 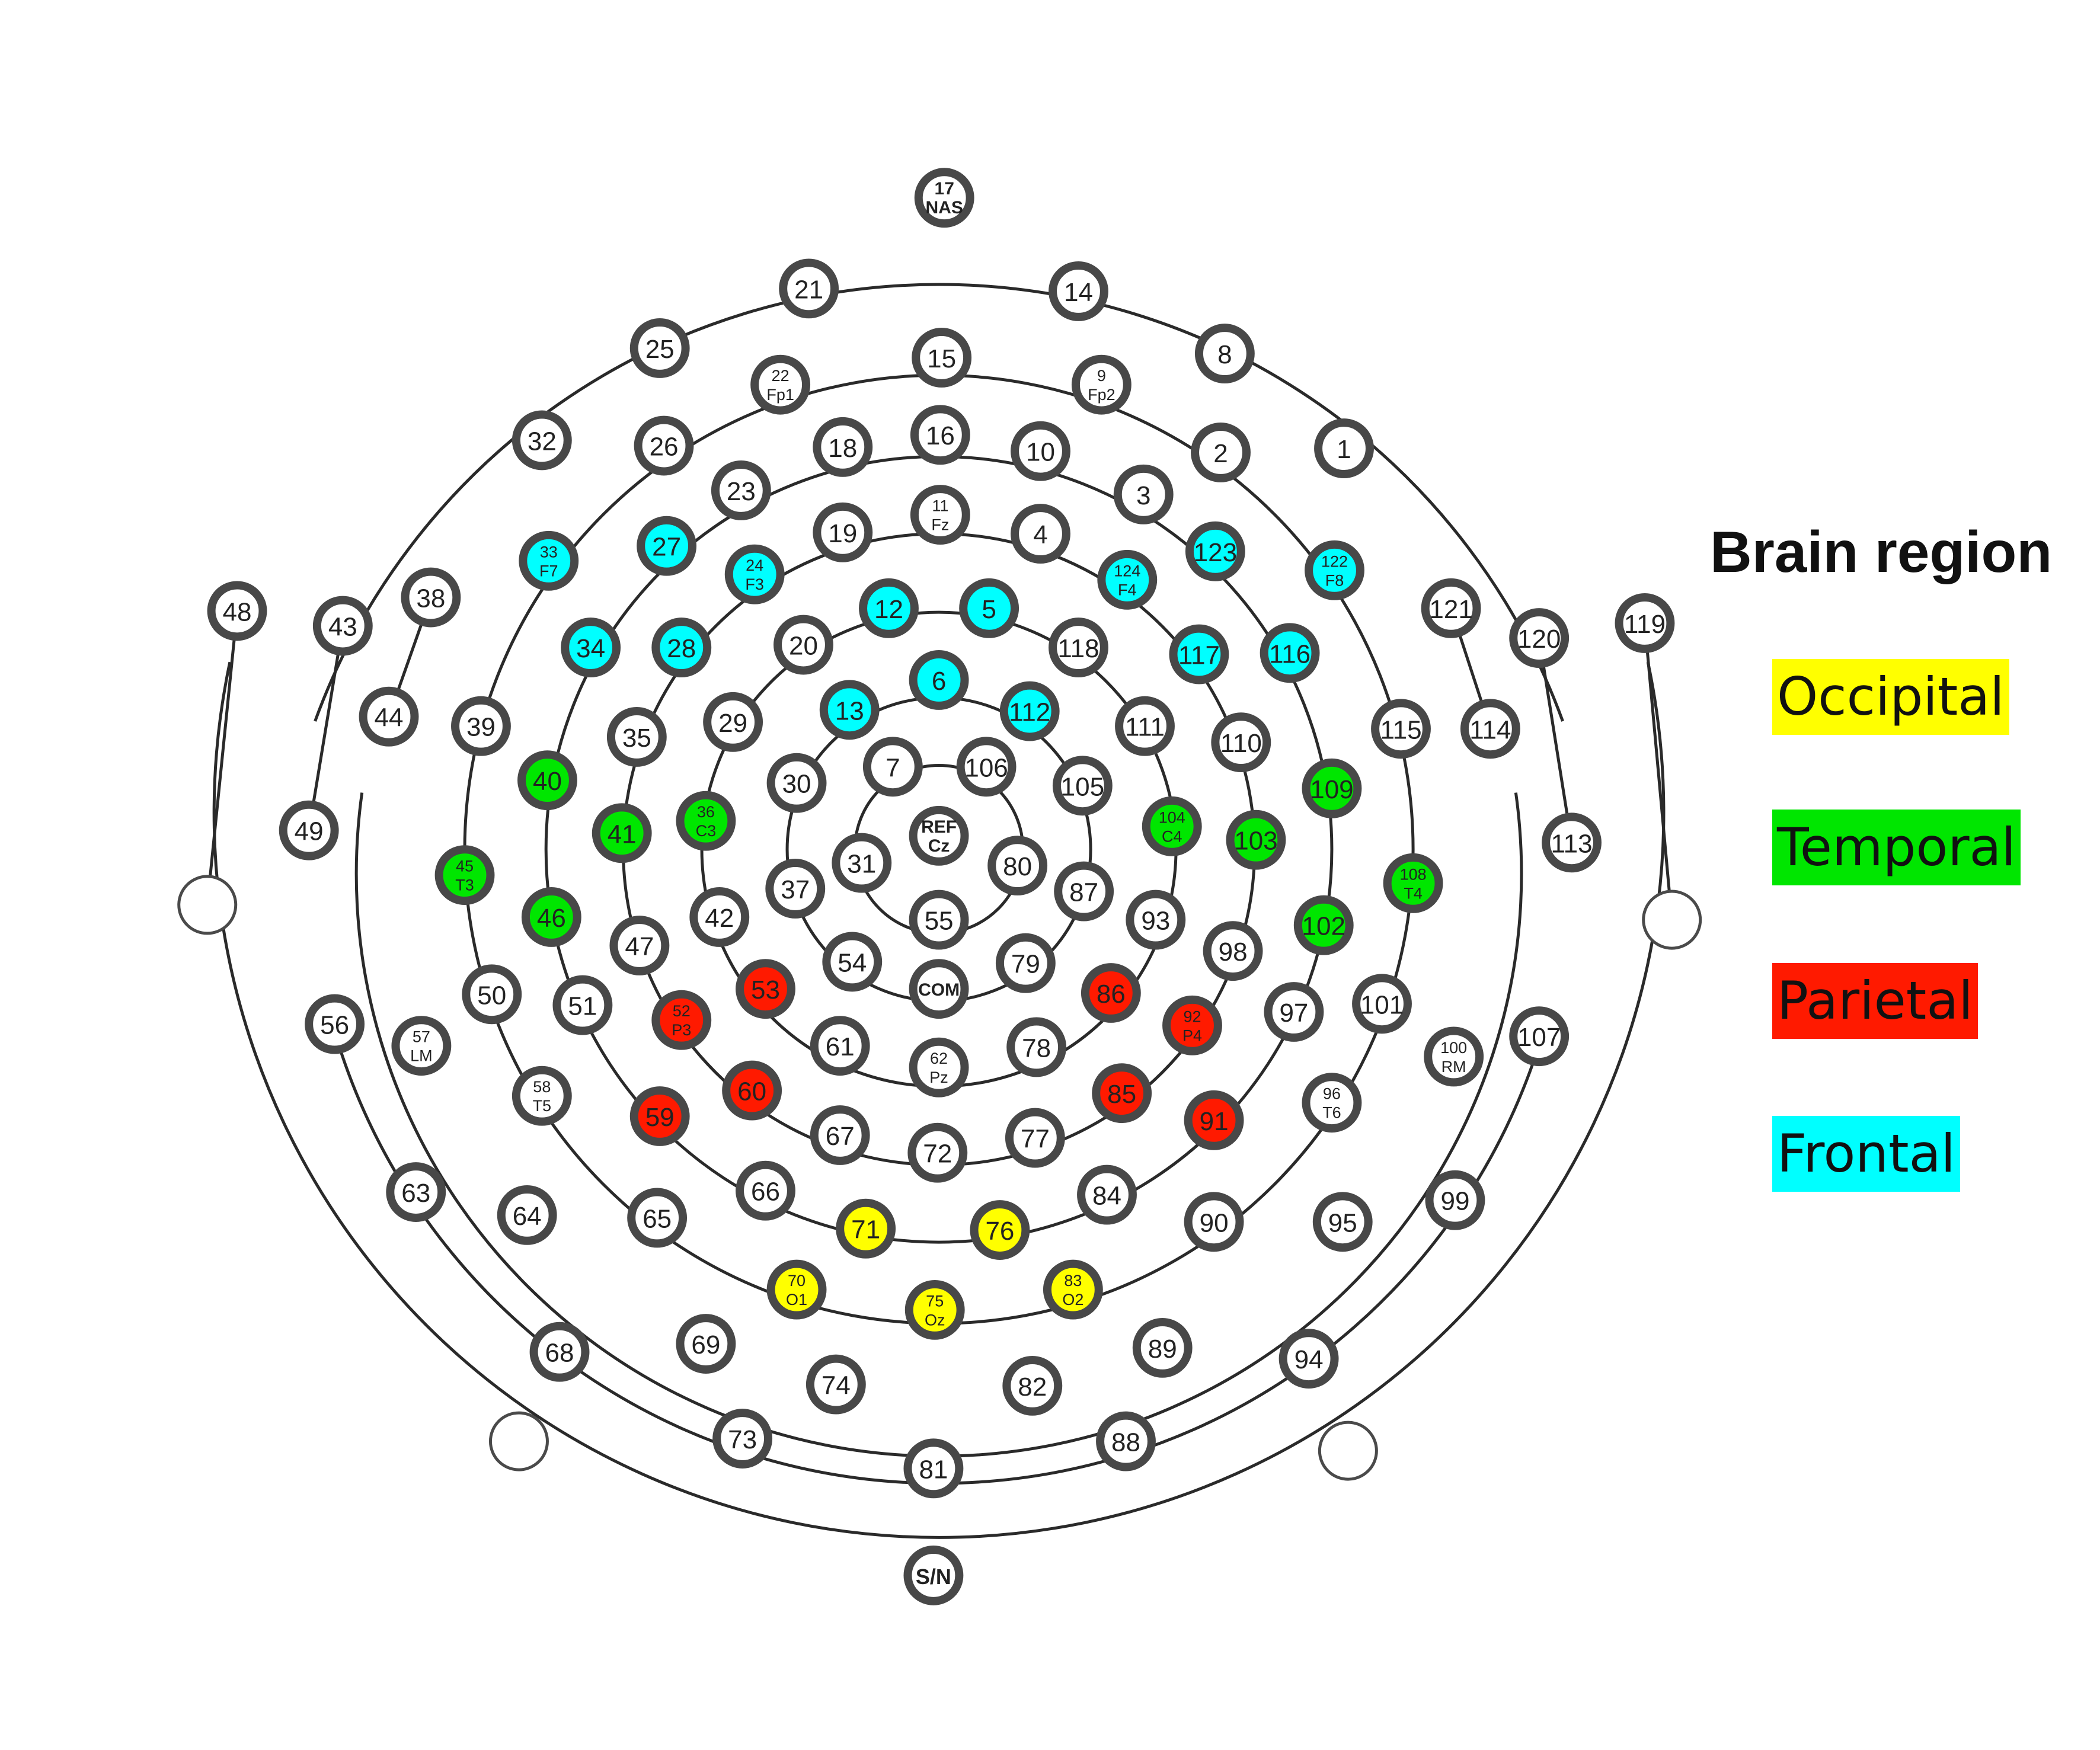 I want to click on electrode-66: 66, so click(x=765, y=1190).